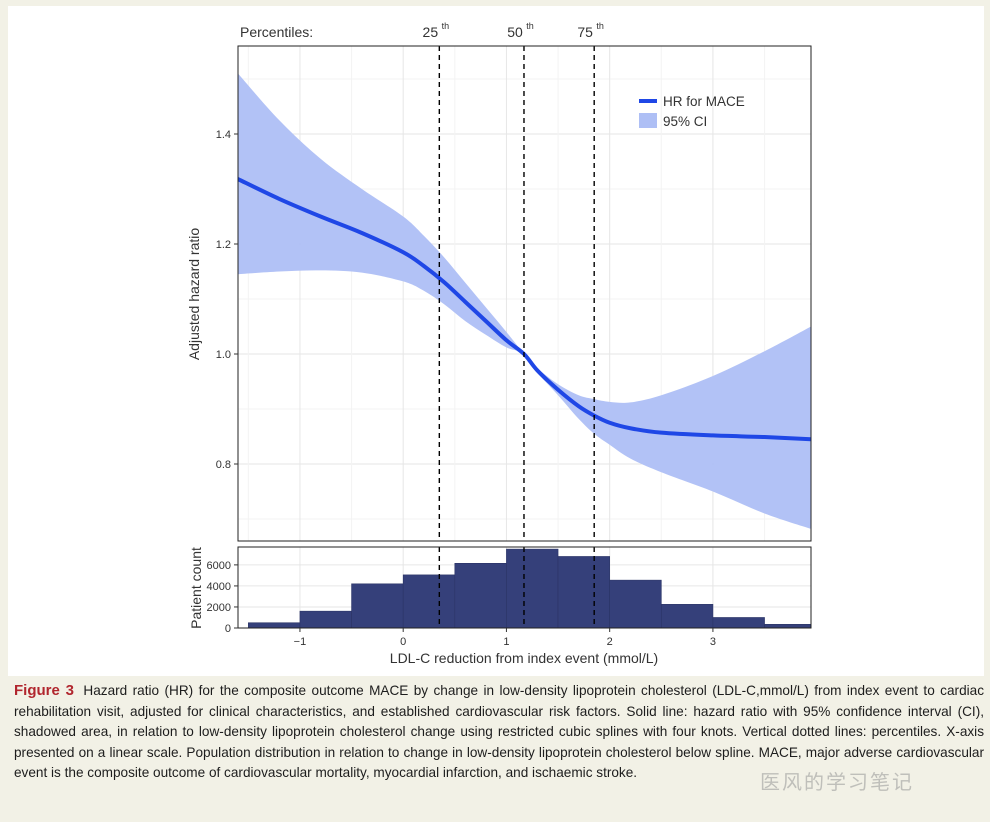  Describe the element at coordinates (276, 32) in the screenshot. I see `percentiles-label: Percentiles:` at that location.